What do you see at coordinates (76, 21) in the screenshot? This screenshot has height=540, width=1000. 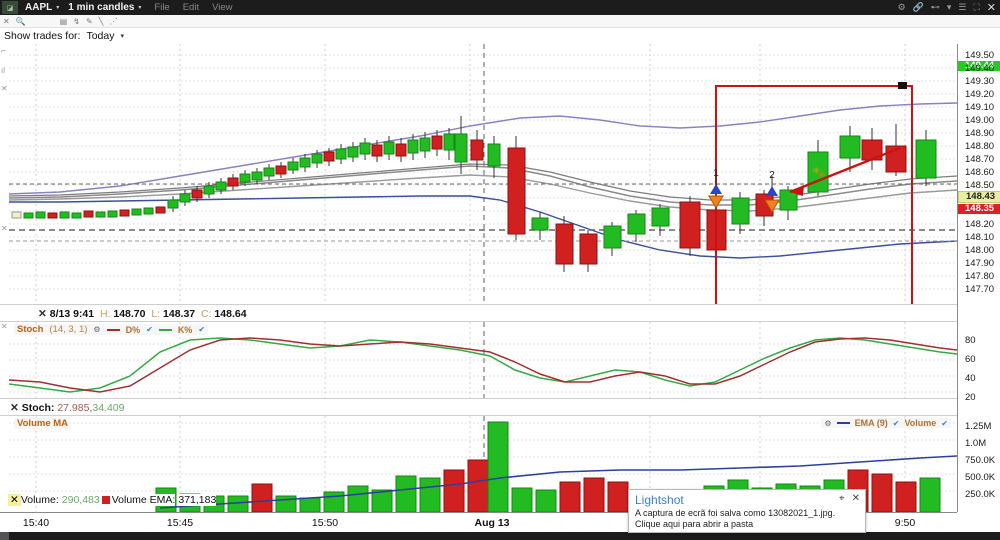 I see `fib-icon: ↯` at bounding box center [76, 21].